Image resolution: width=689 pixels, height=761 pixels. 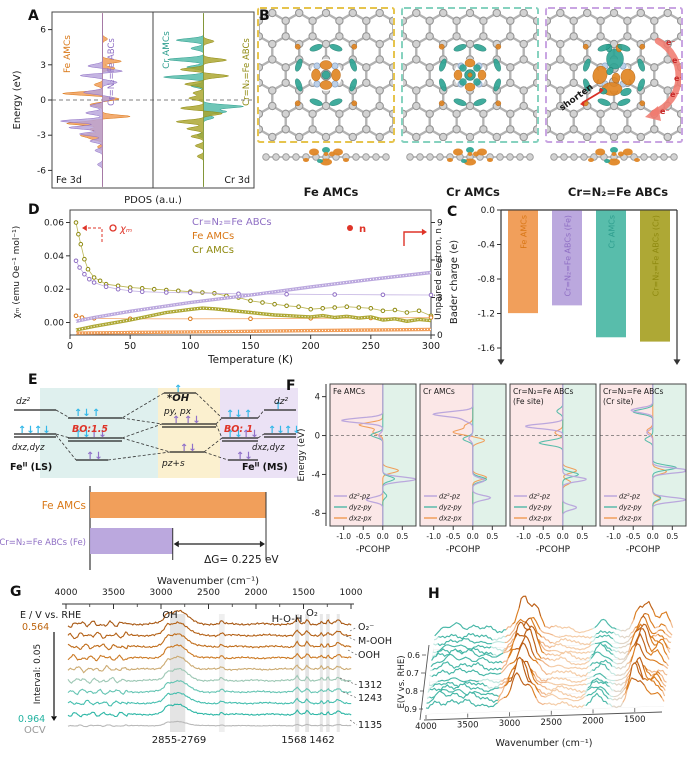 I want to click on svg-text: 4, so click(x=317, y=397).